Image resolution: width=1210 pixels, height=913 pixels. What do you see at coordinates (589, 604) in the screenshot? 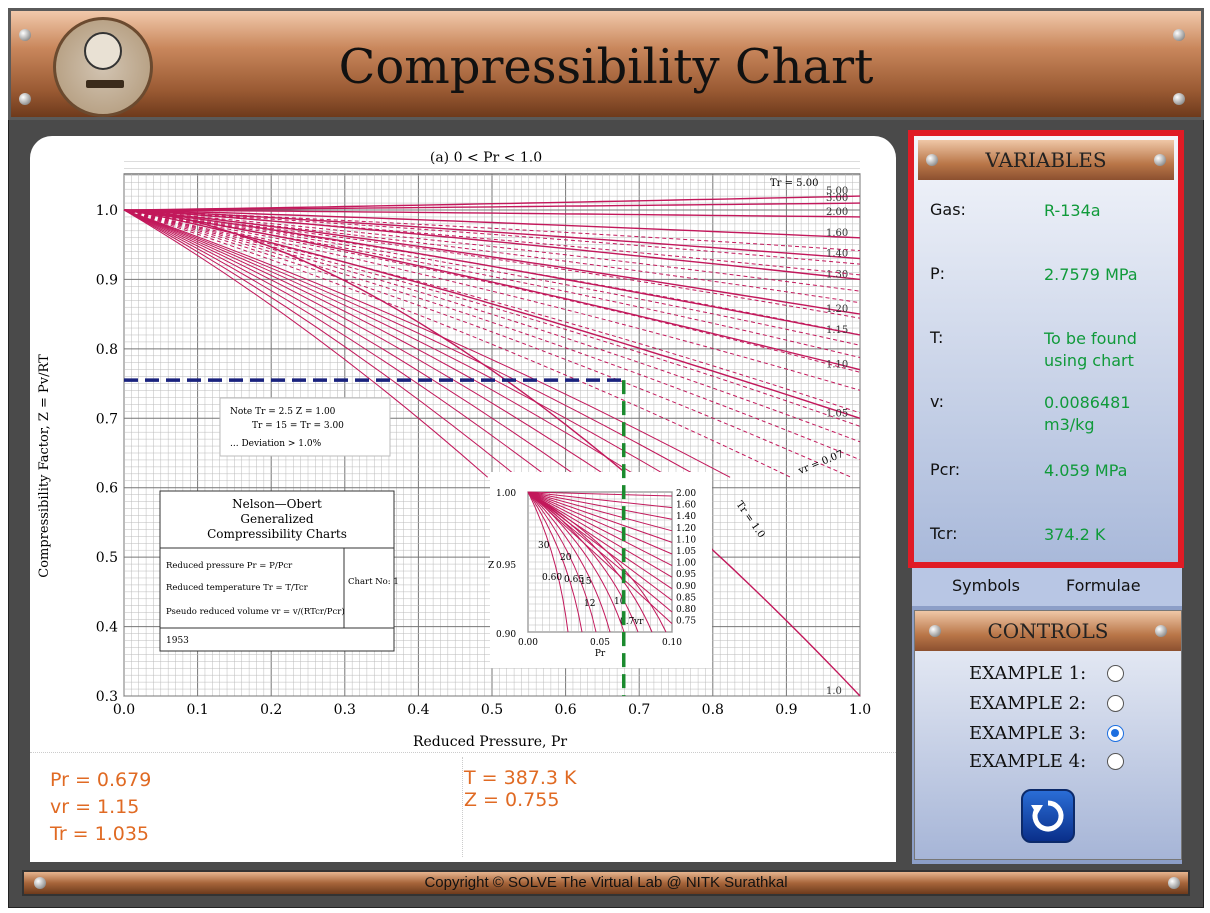
I see `inset-curve-label: 12` at bounding box center [589, 604].